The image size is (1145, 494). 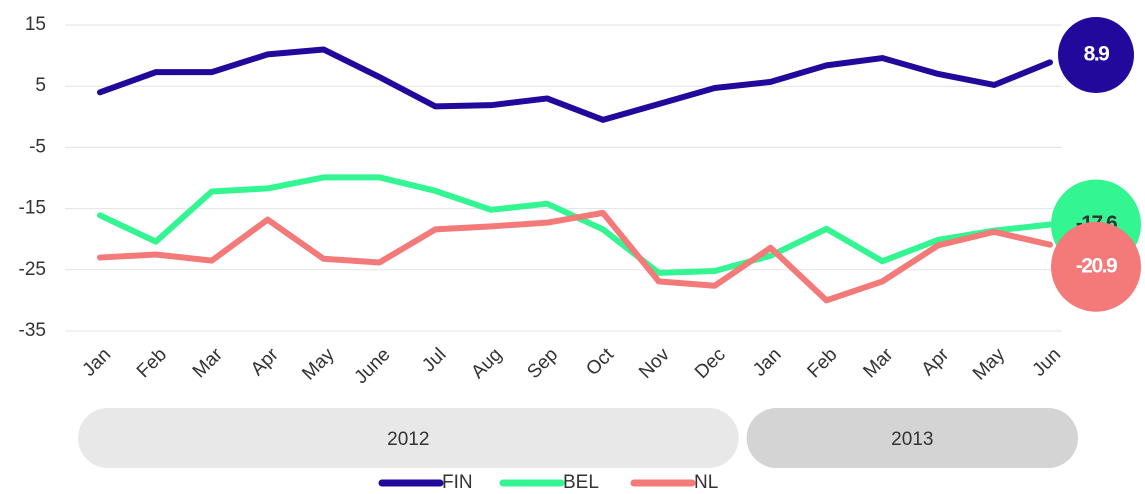 I want to click on x-tick-label: June, so click(x=373, y=366).